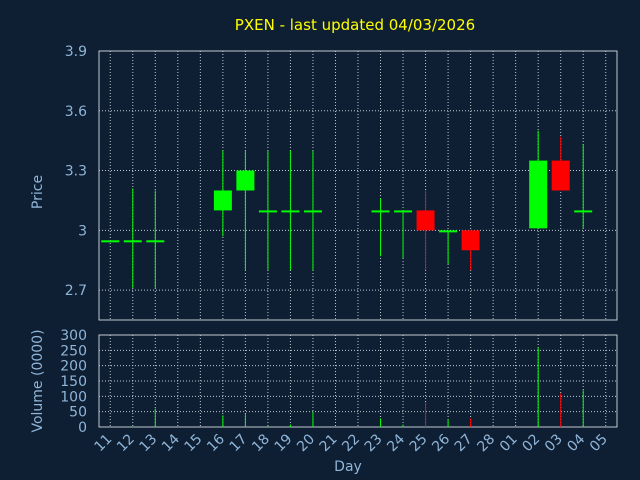 This screenshot has width=640, height=480. I want to click on volume-axis-label: Volume (0000), so click(38, 380).